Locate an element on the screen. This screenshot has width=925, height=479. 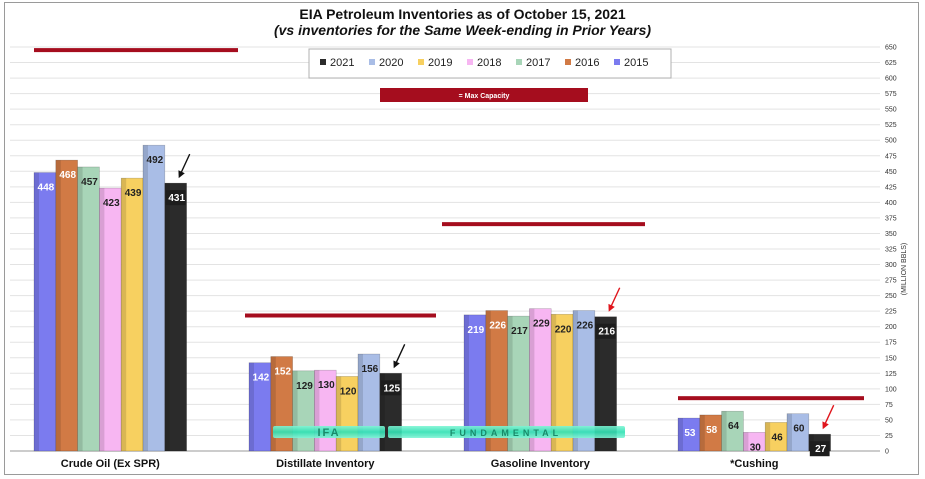
value-label: 129 is located at coordinates (304, 386).